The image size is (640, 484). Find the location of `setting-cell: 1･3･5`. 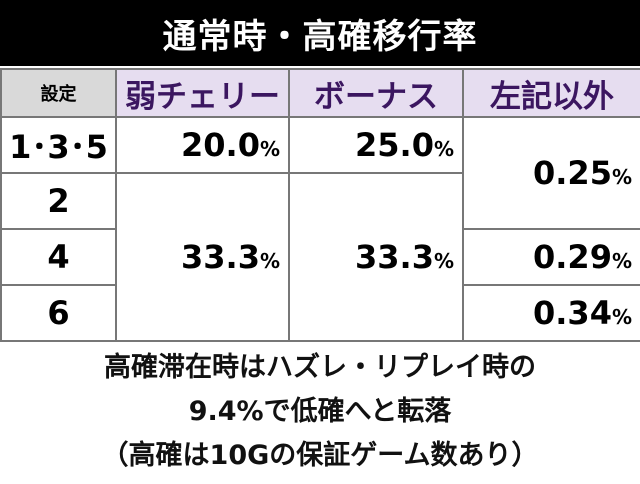

setting-cell: 1･3･5 is located at coordinates (58, 145).